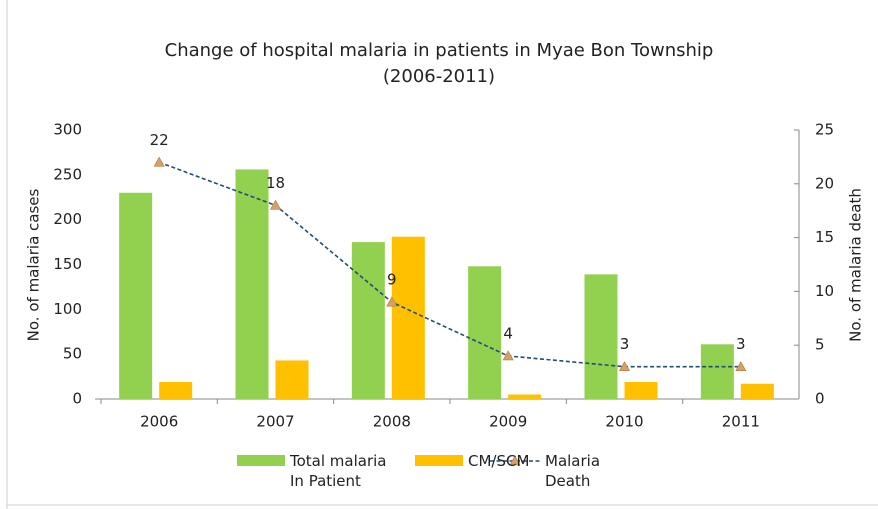 This screenshot has height=509, width=878. What do you see at coordinates (275, 183) in the screenshot?
I see `data-label: 18` at bounding box center [275, 183].